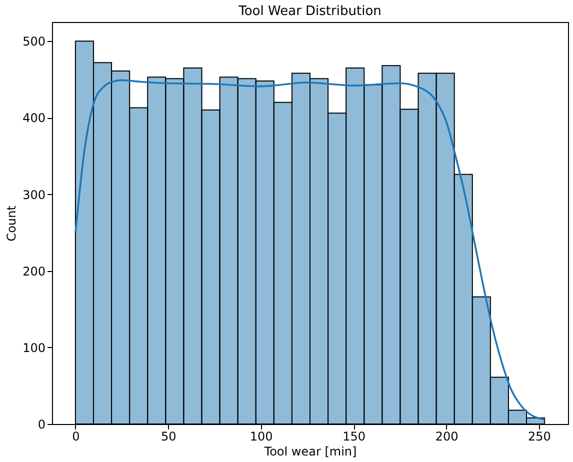  Describe the element at coordinates (42, 425) in the screenshot. I see `y-tick-label: 0` at that location.